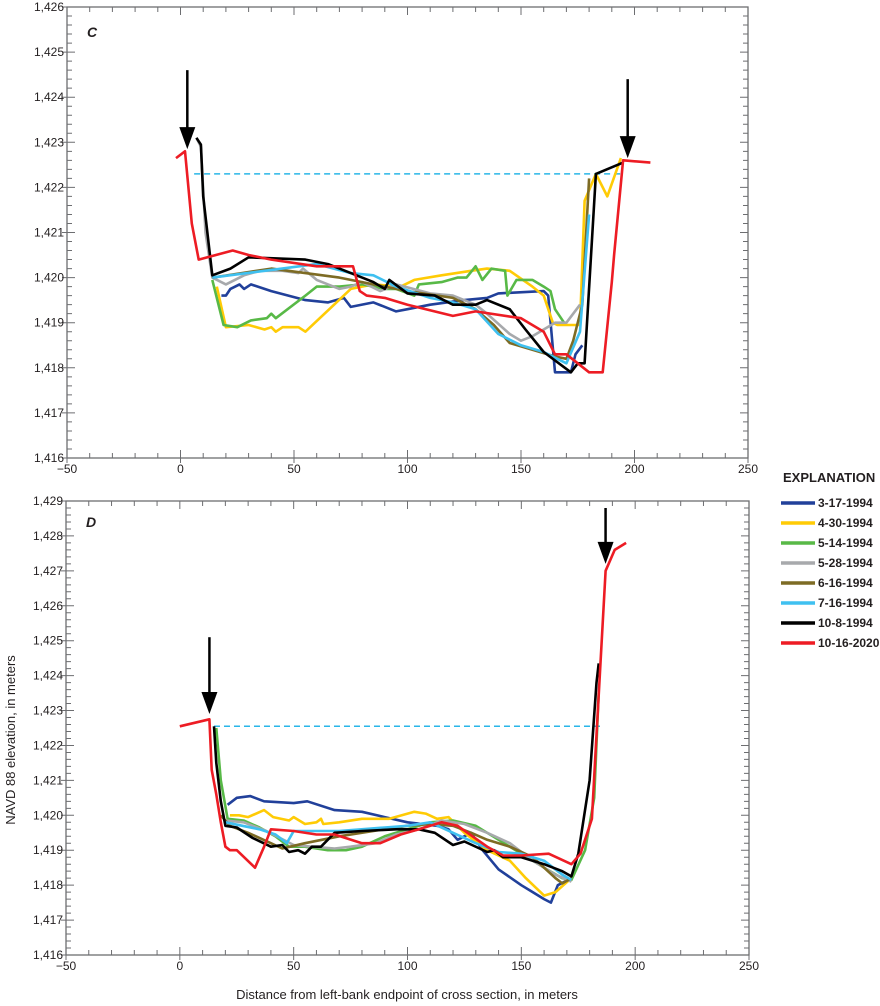 The image size is (880, 1006). What do you see at coordinates (829, 477) in the screenshot?
I see `legend-title: EXPLANATION` at bounding box center [829, 477].